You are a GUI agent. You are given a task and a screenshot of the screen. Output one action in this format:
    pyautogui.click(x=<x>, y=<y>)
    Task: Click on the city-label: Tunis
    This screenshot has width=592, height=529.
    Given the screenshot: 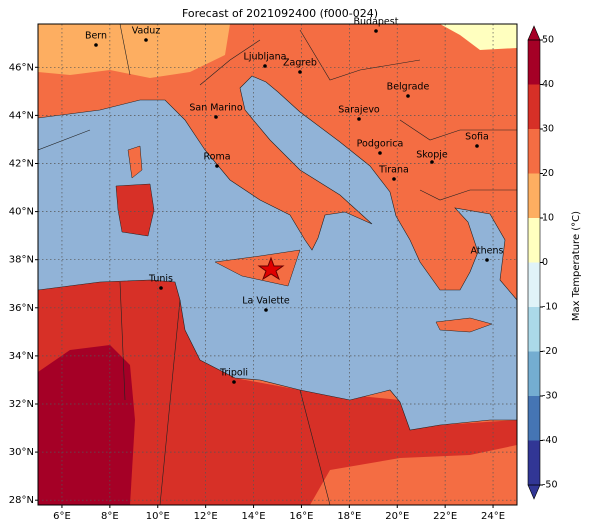 What is the action you would take?
    pyautogui.click(x=160, y=279)
    